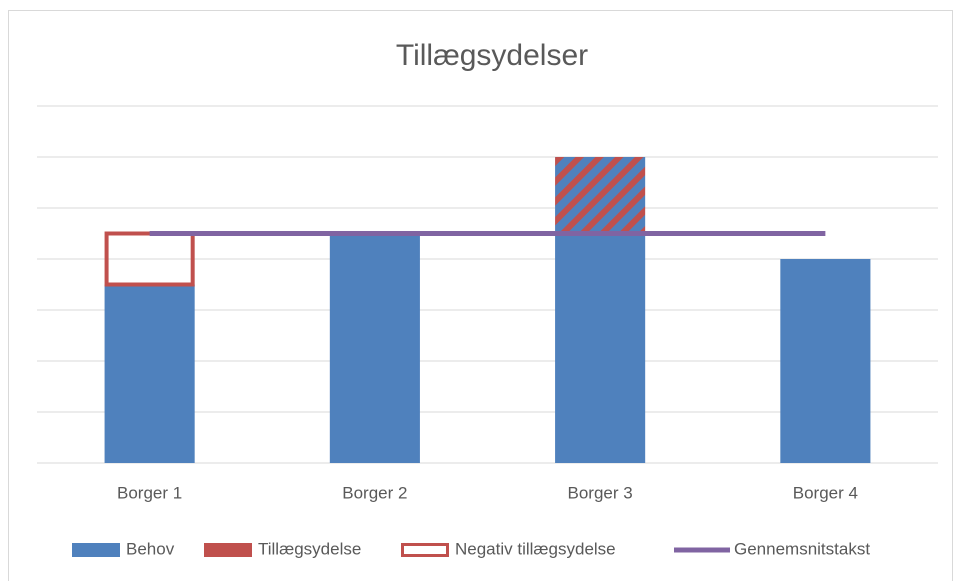 The image size is (954, 581). What do you see at coordinates (309, 548) in the screenshot?
I see `legend-label: Tillægsydelse` at bounding box center [309, 548].